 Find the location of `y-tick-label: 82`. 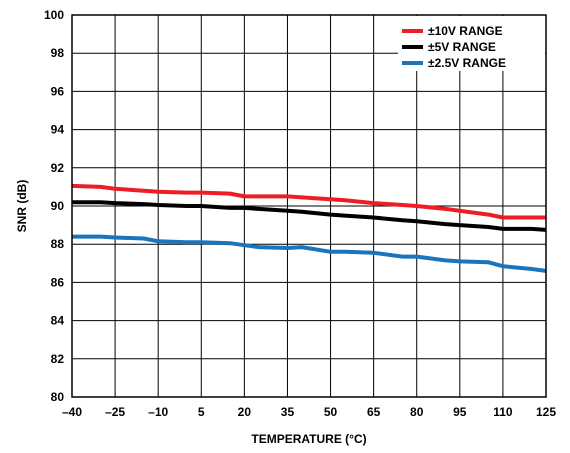

y-tick-label: 82 is located at coordinates (58, 359).